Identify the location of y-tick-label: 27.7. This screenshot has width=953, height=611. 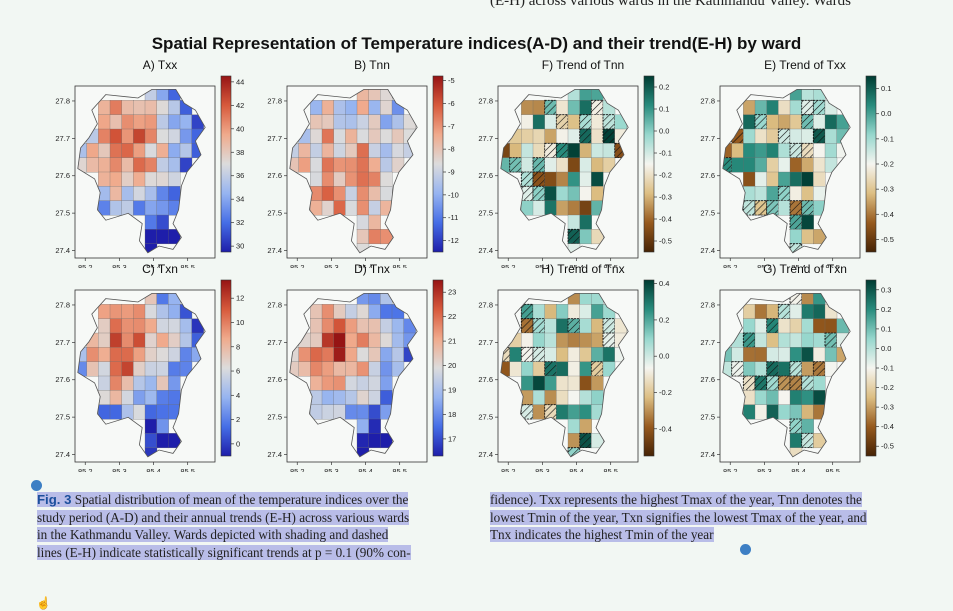
(485, 342).